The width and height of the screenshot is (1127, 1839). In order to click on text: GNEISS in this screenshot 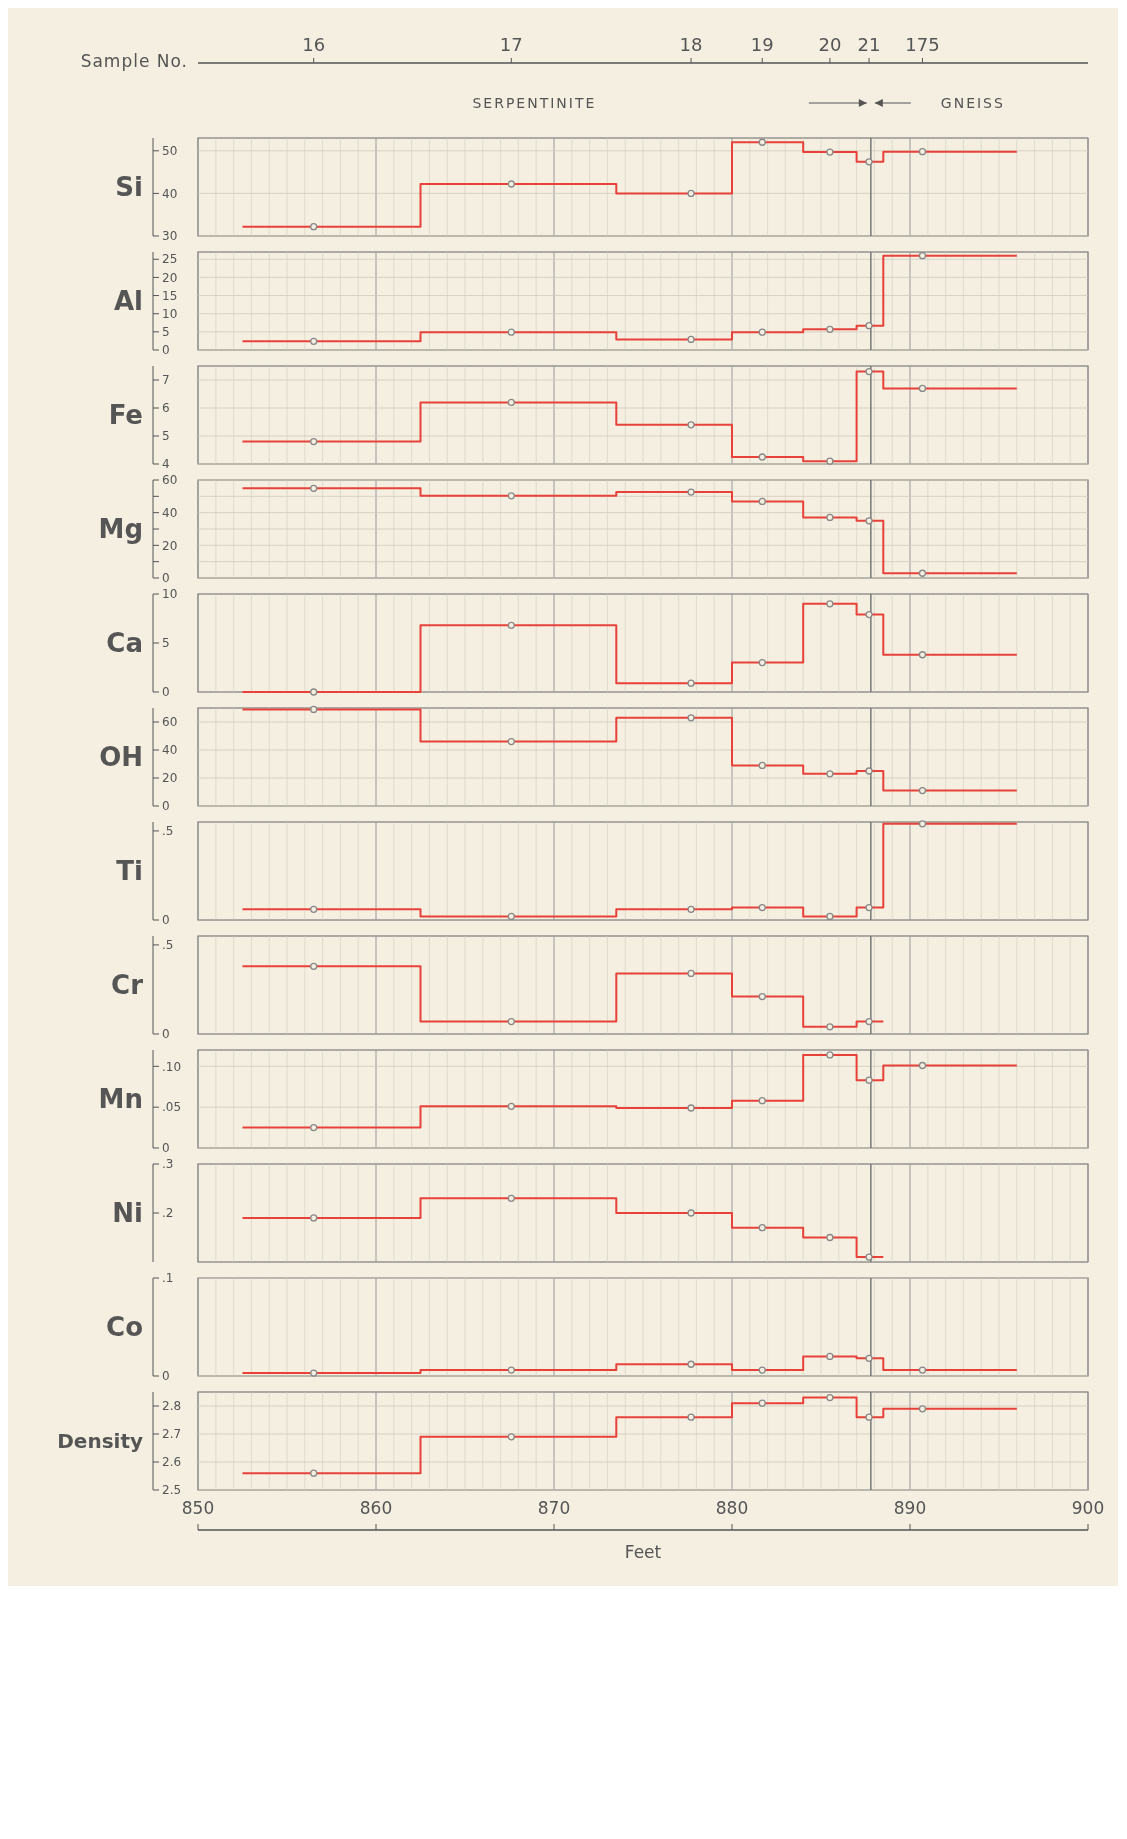, I will do `click(972, 103)`.